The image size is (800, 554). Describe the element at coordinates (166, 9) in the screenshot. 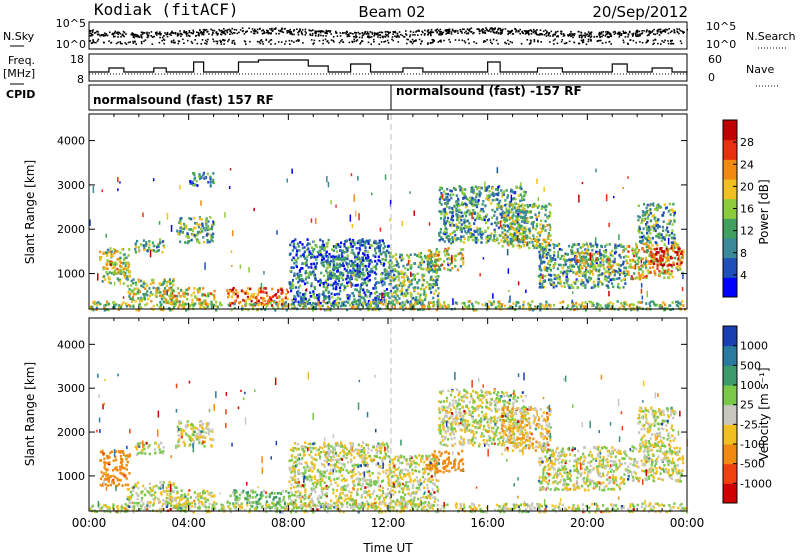

I see `station-title: Kodiak (fitACF)` at that location.